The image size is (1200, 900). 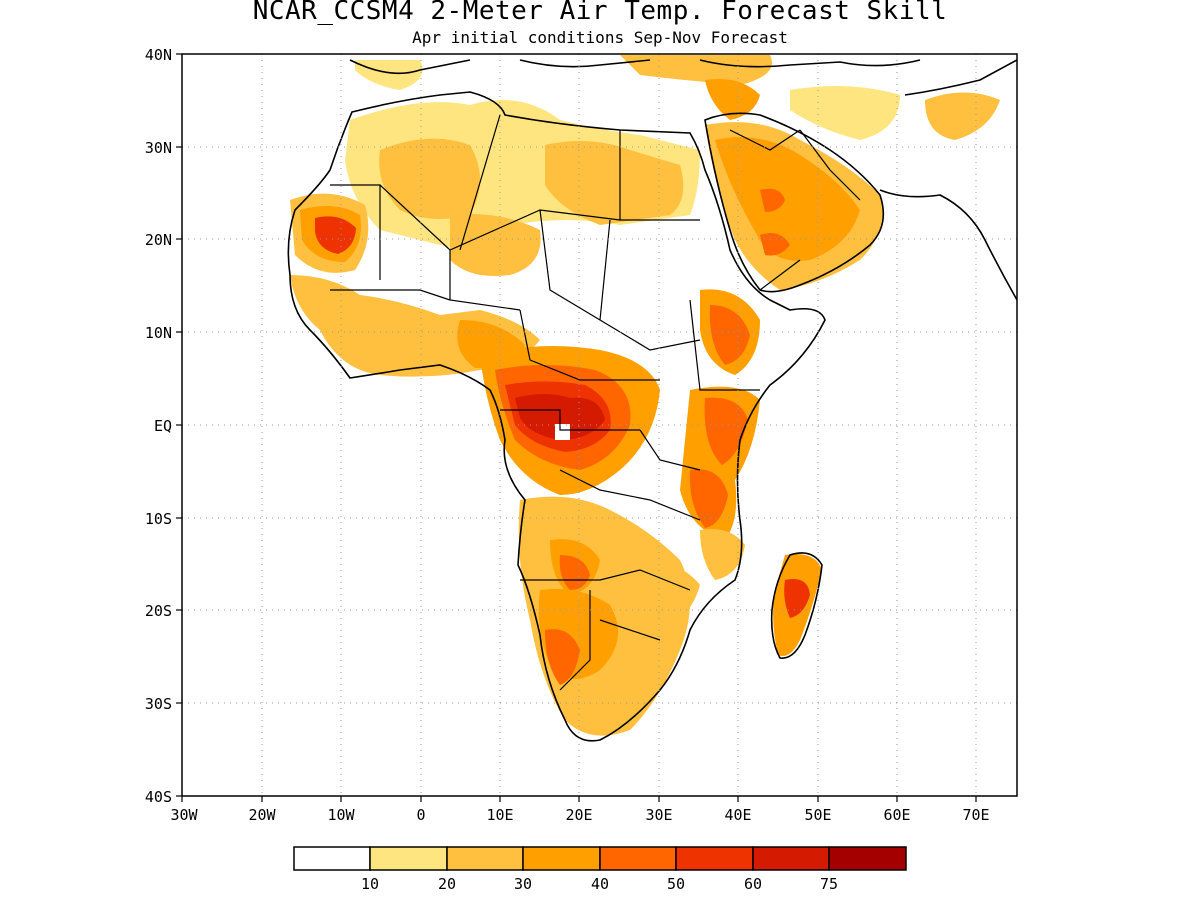 I want to click on lon-tick-label: 70E, so click(x=975, y=815).